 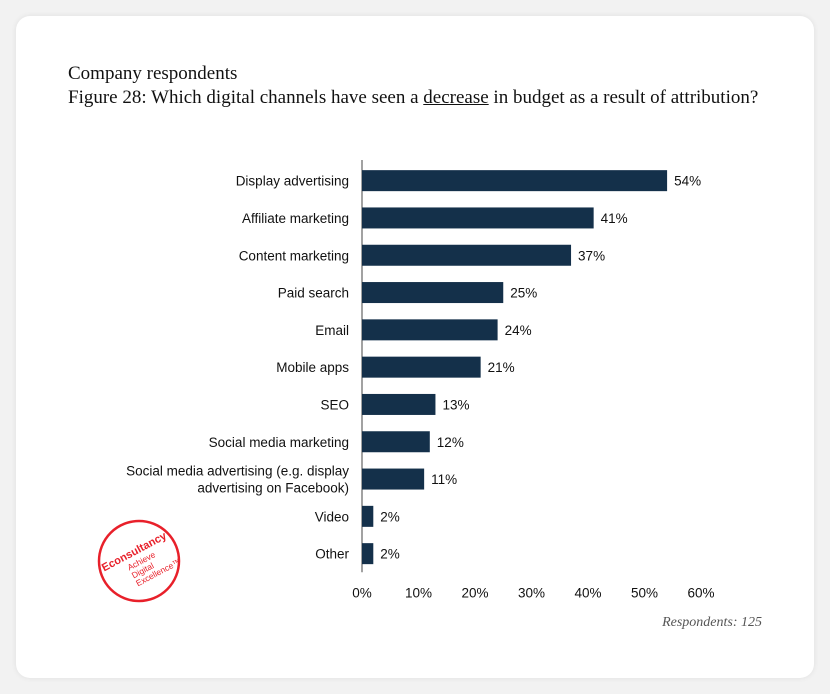 What do you see at coordinates (332, 516) in the screenshot?
I see `category-label: Video` at bounding box center [332, 516].